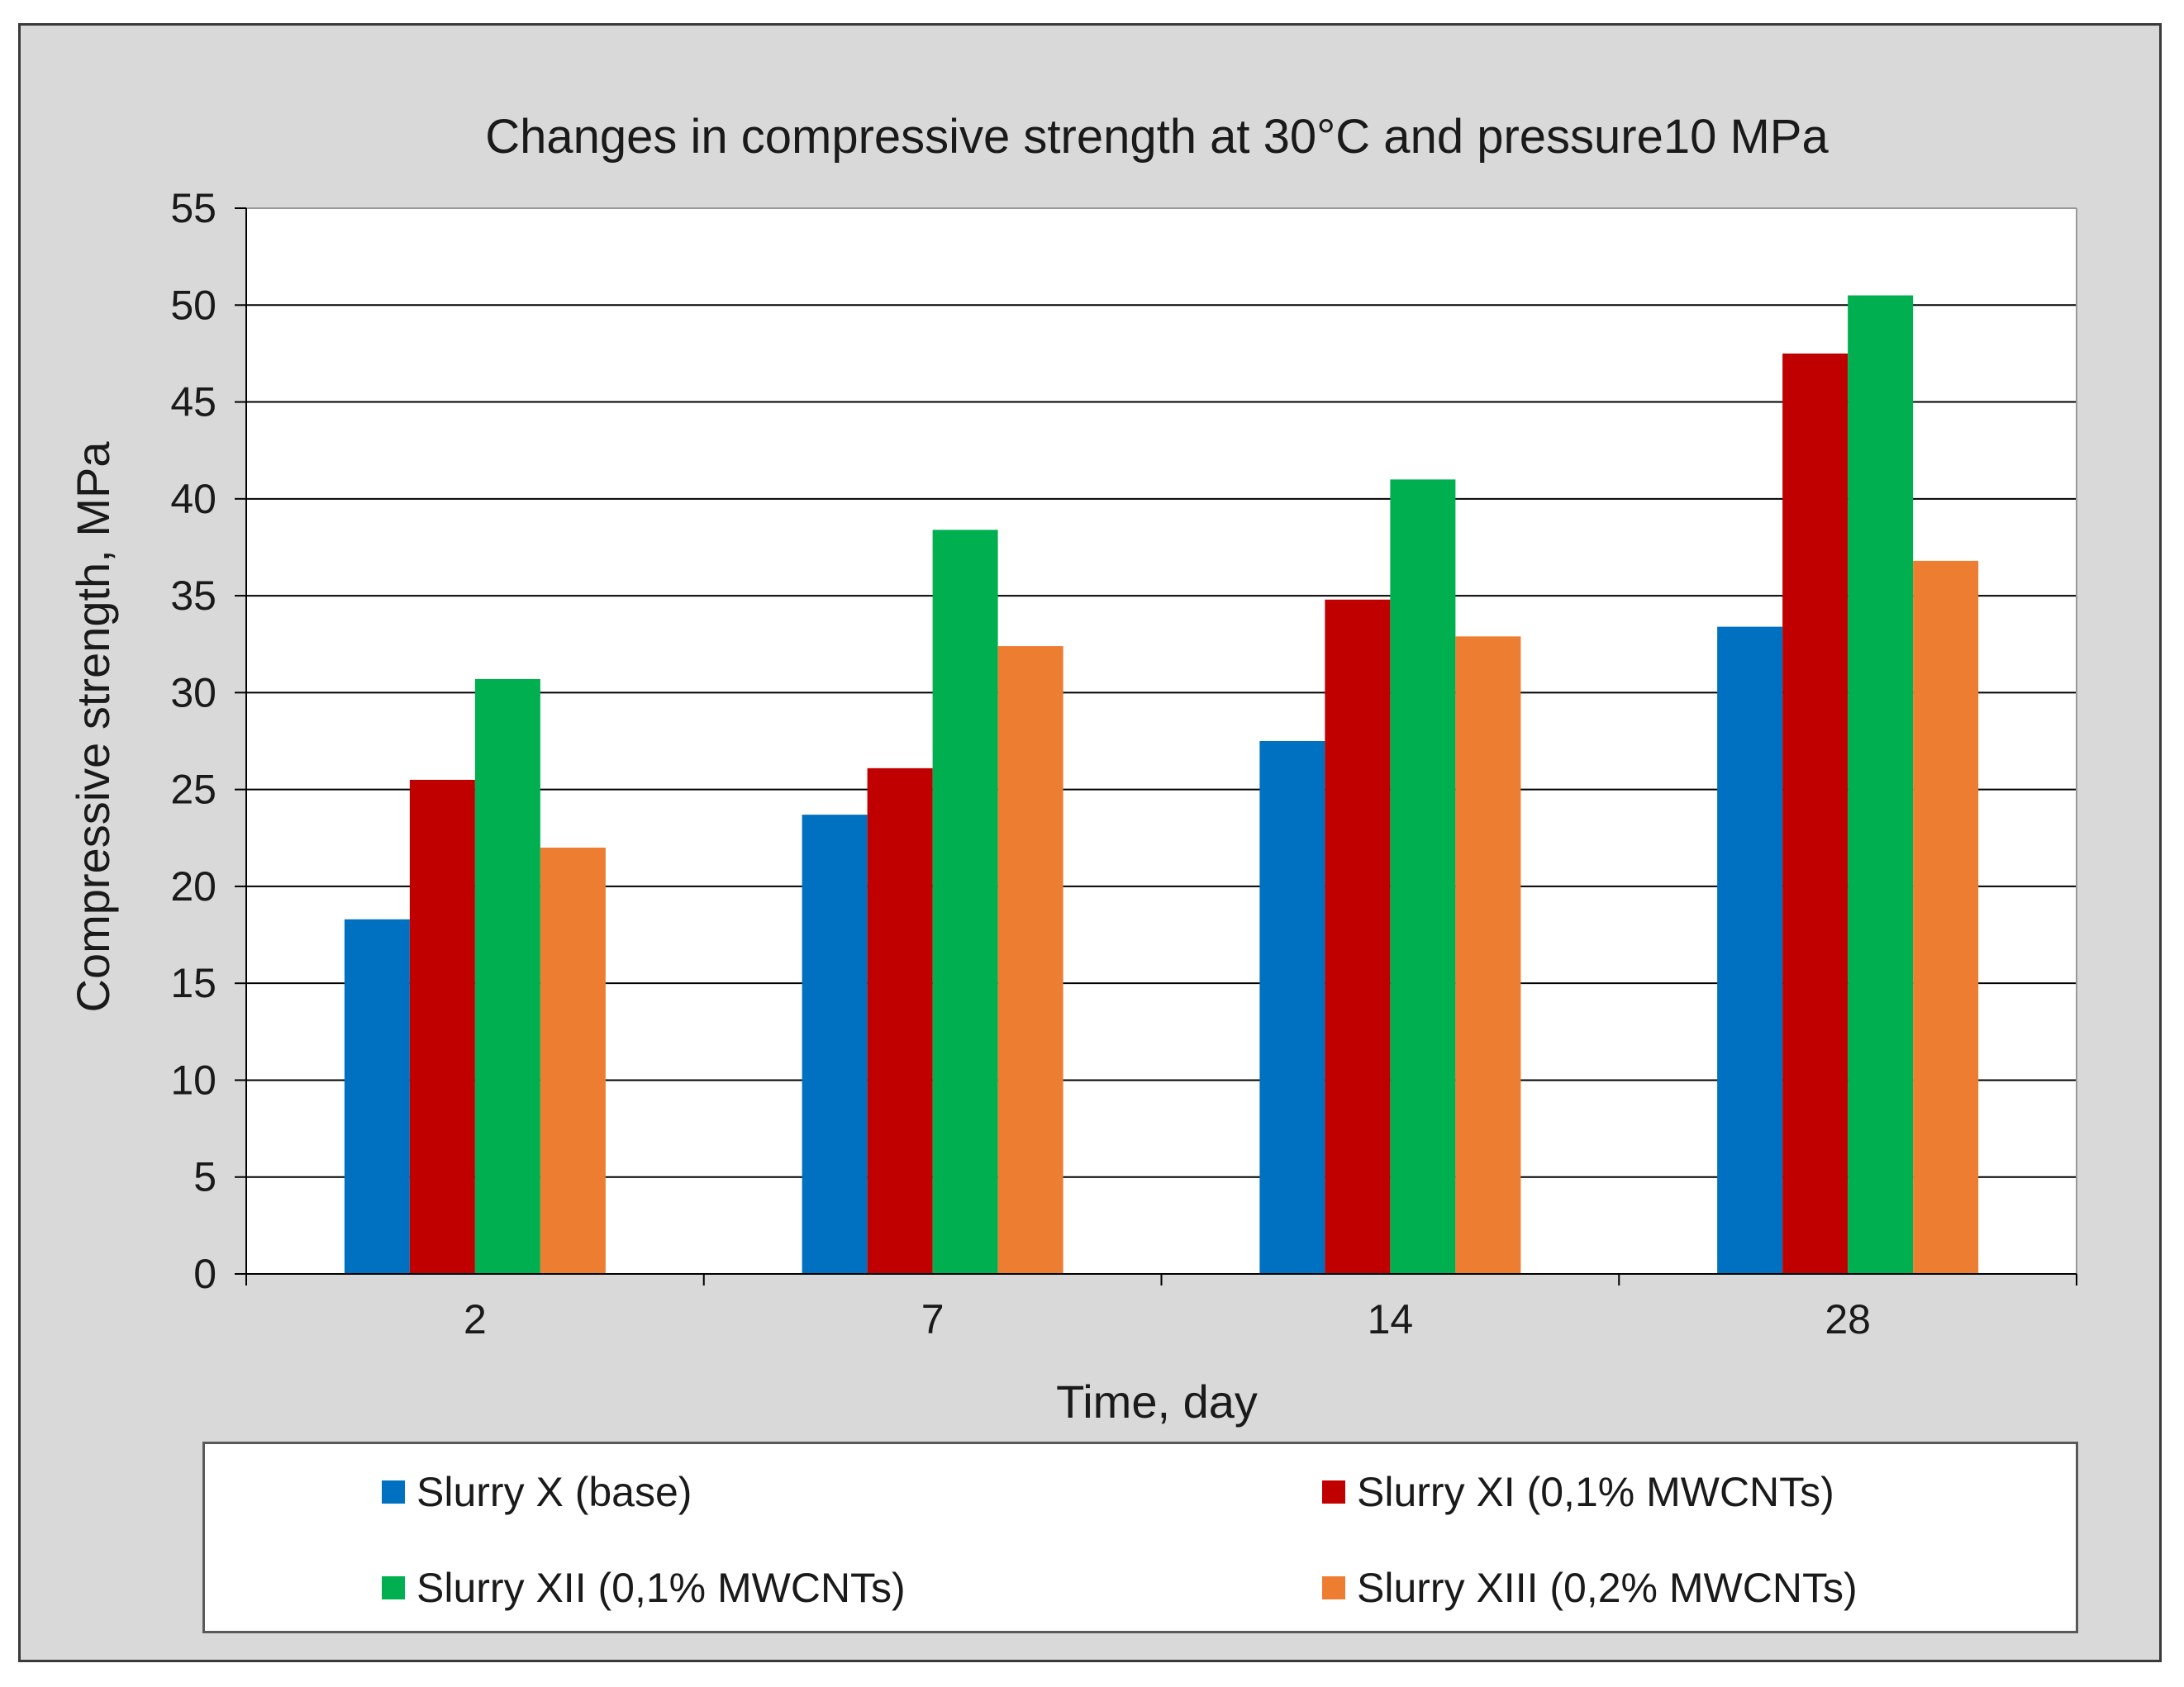 The height and width of the screenshot is (1687, 2184). What do you see at coordinates (193, 790) in the screenshot?
I see `y-tick-label: 25` at bounding box center [193, 790].